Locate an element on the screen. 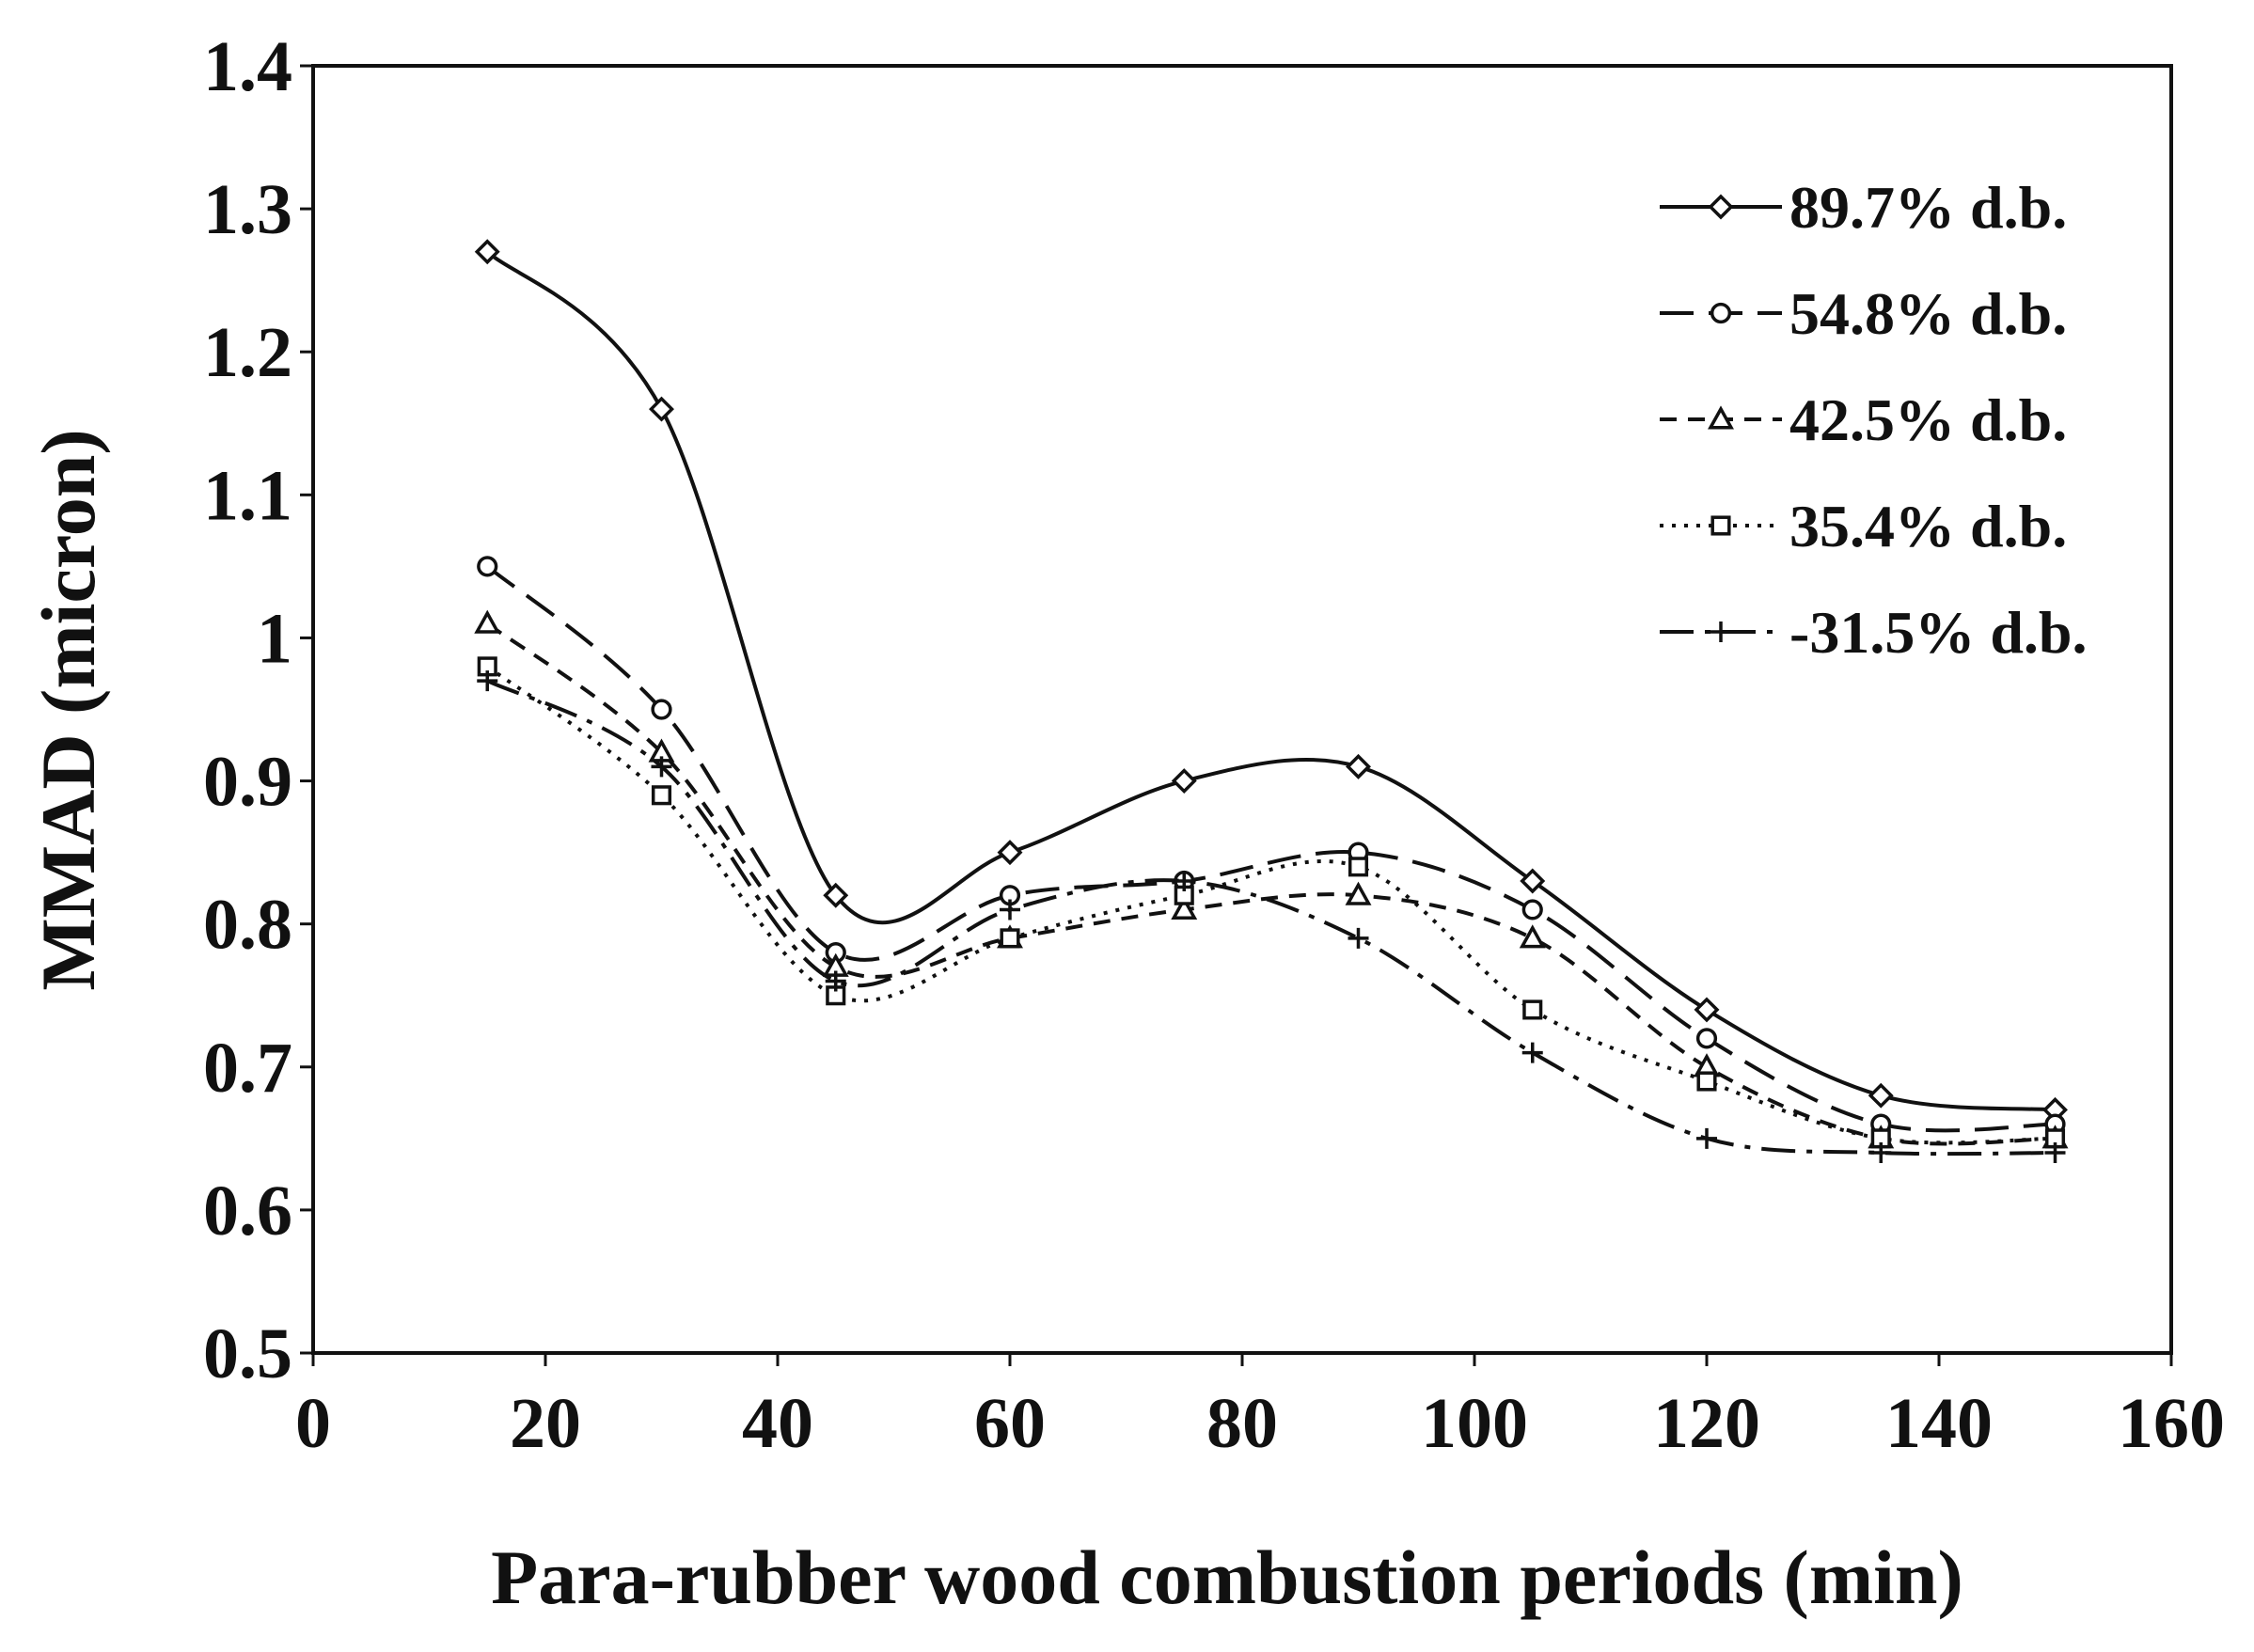 This screenshot has height=1652, width=2254. legend-label: 89.7% d.b. is located at coordinates (1928, 208).